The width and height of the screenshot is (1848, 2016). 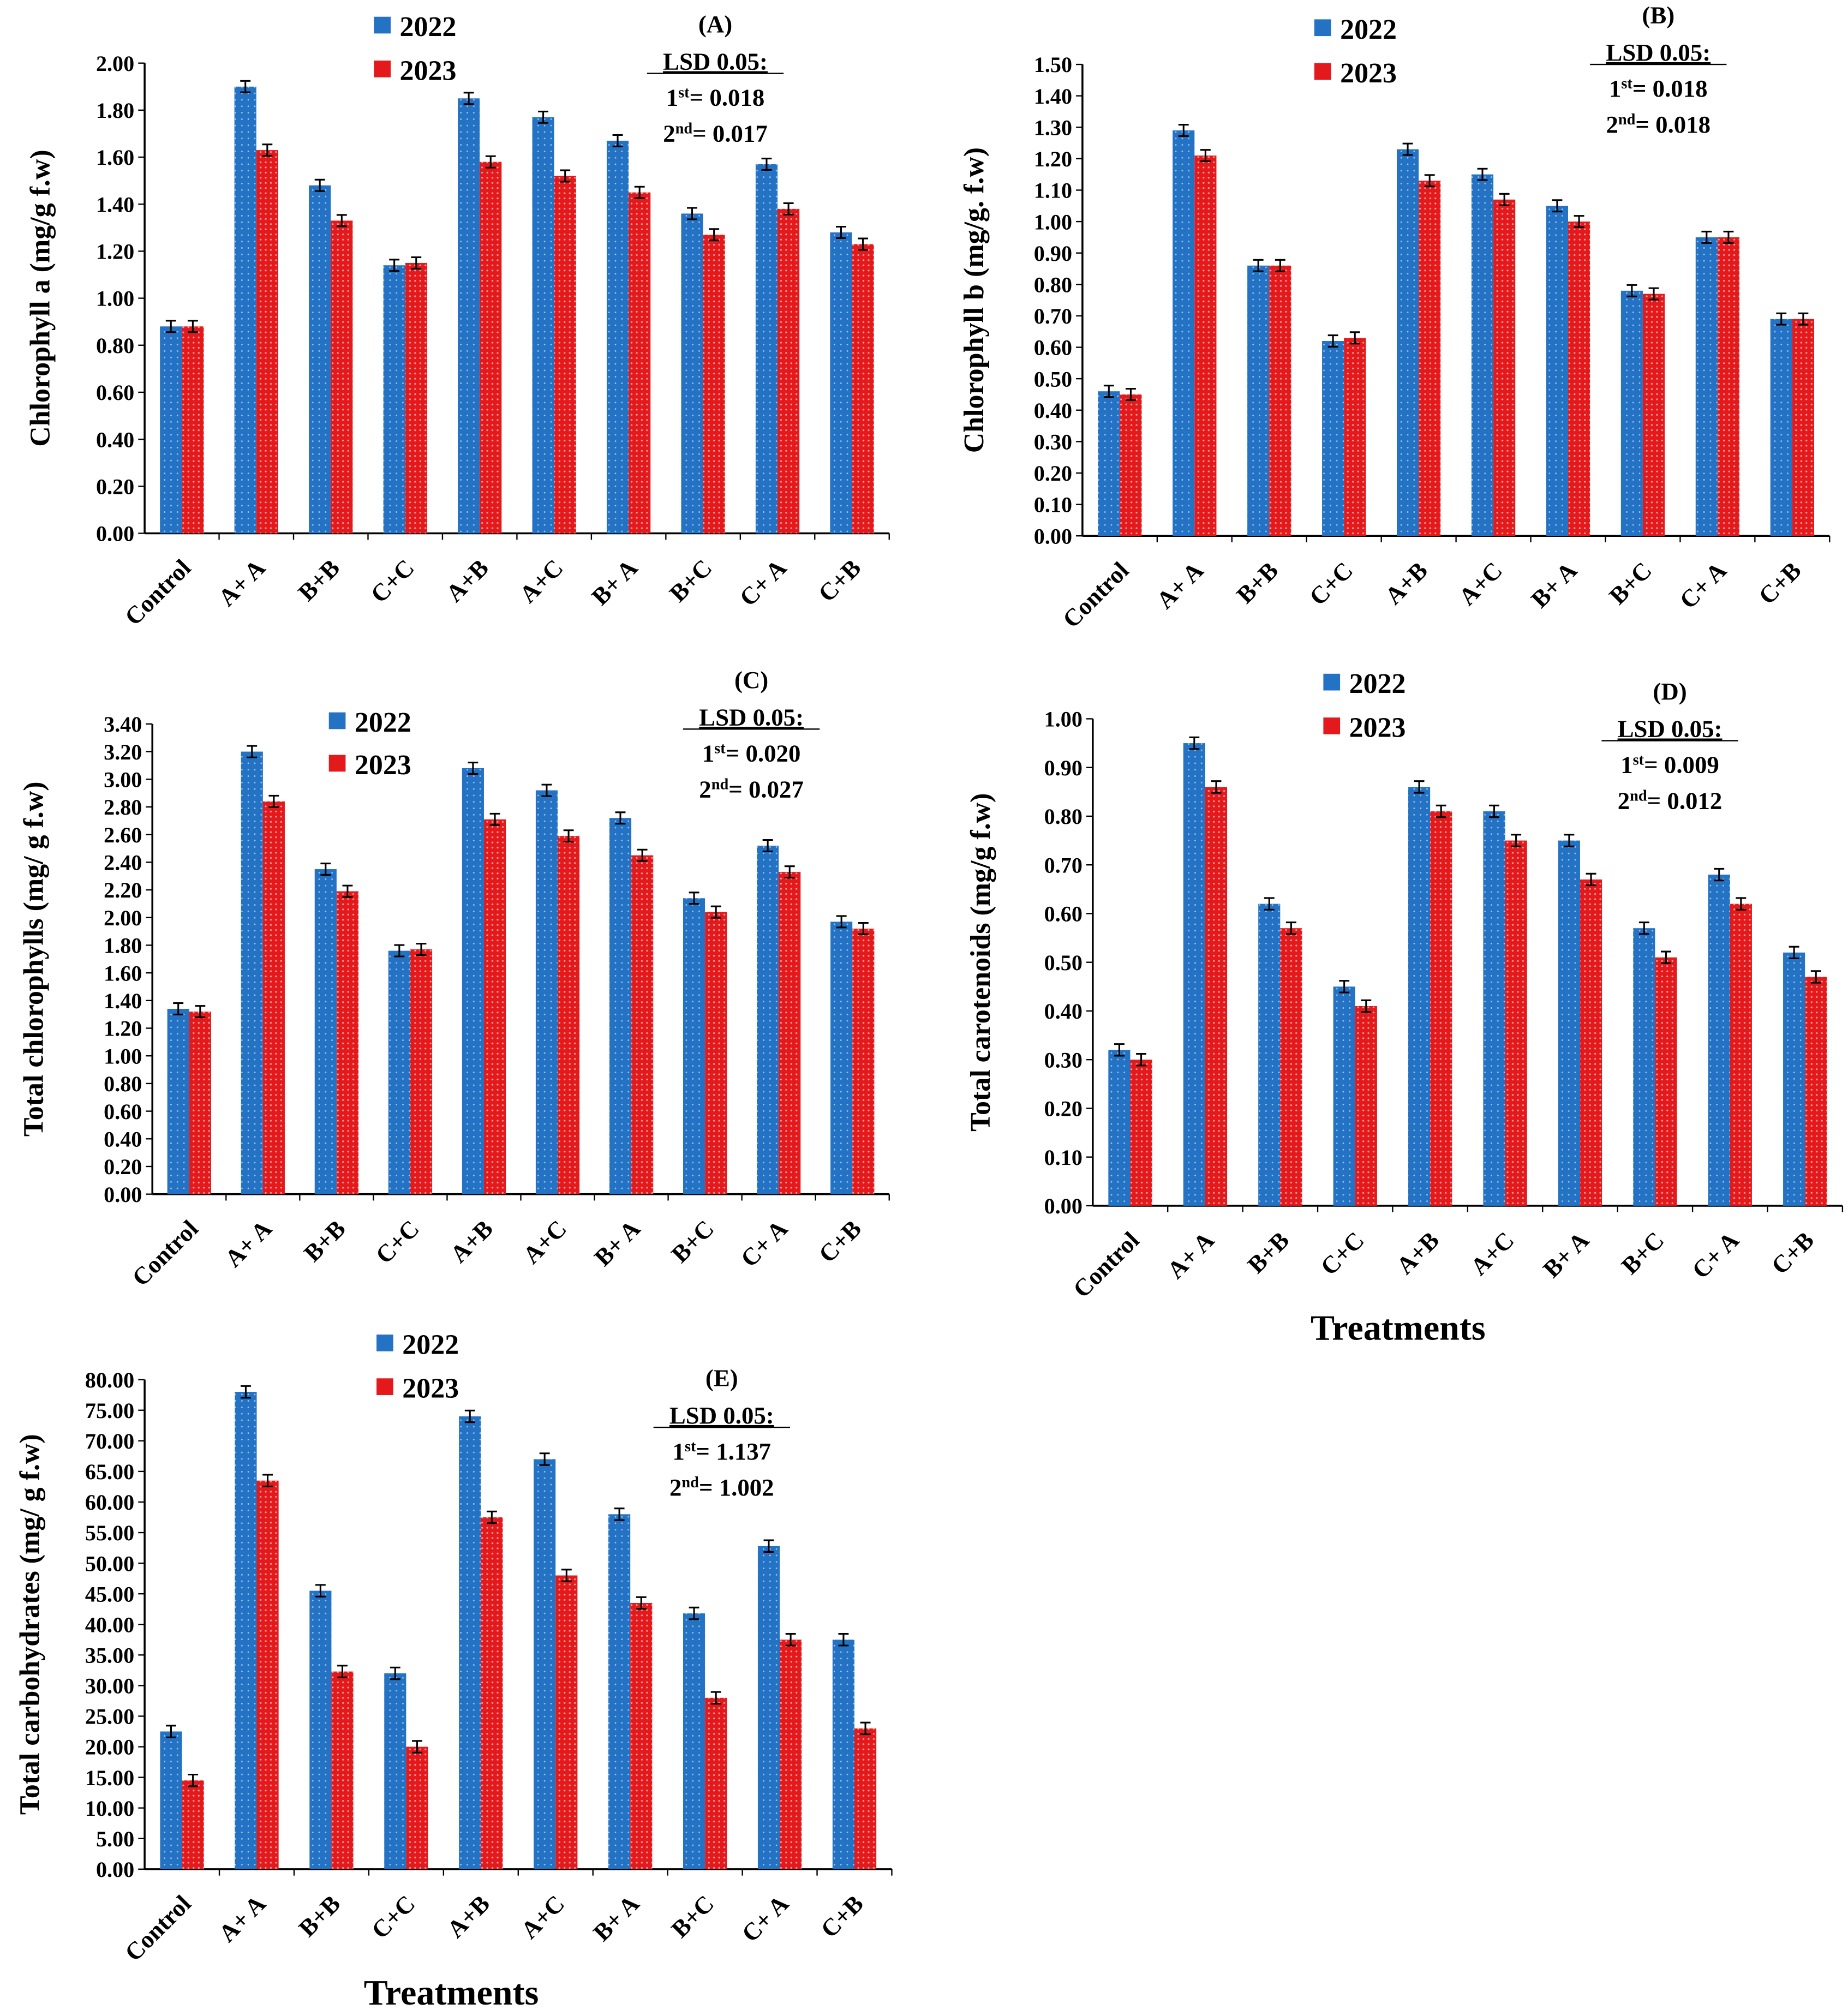 What do you see at coordinates (1053, 379) in the screenshot?
I see `y-tick-label: 0.50` at bounding box center [1053, 379].